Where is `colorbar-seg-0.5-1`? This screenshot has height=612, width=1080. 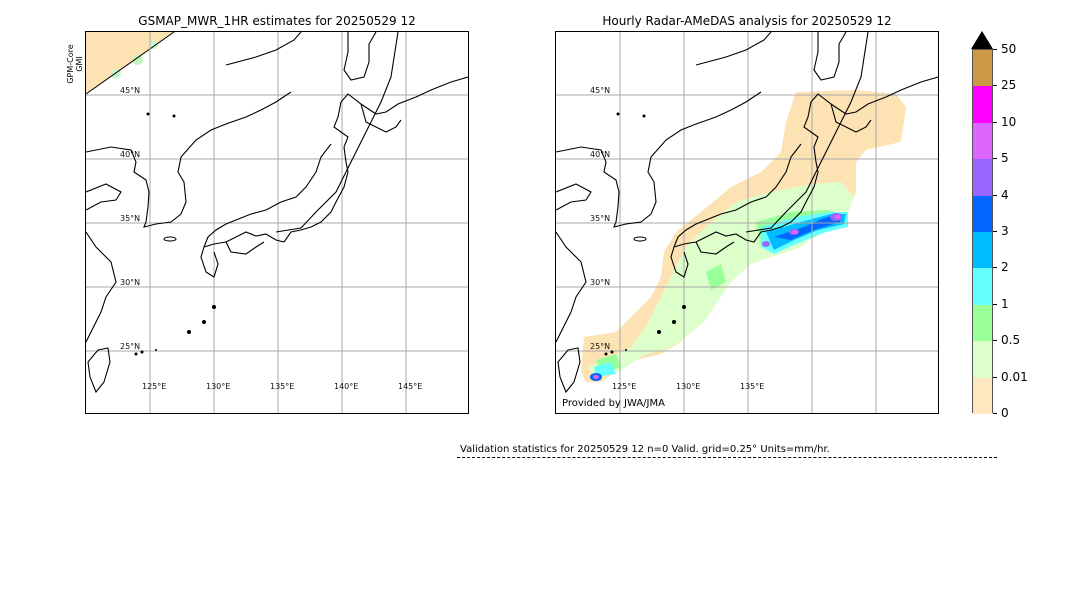
colorbar-seg-0.5-1 is located at coordinates (982, 323).